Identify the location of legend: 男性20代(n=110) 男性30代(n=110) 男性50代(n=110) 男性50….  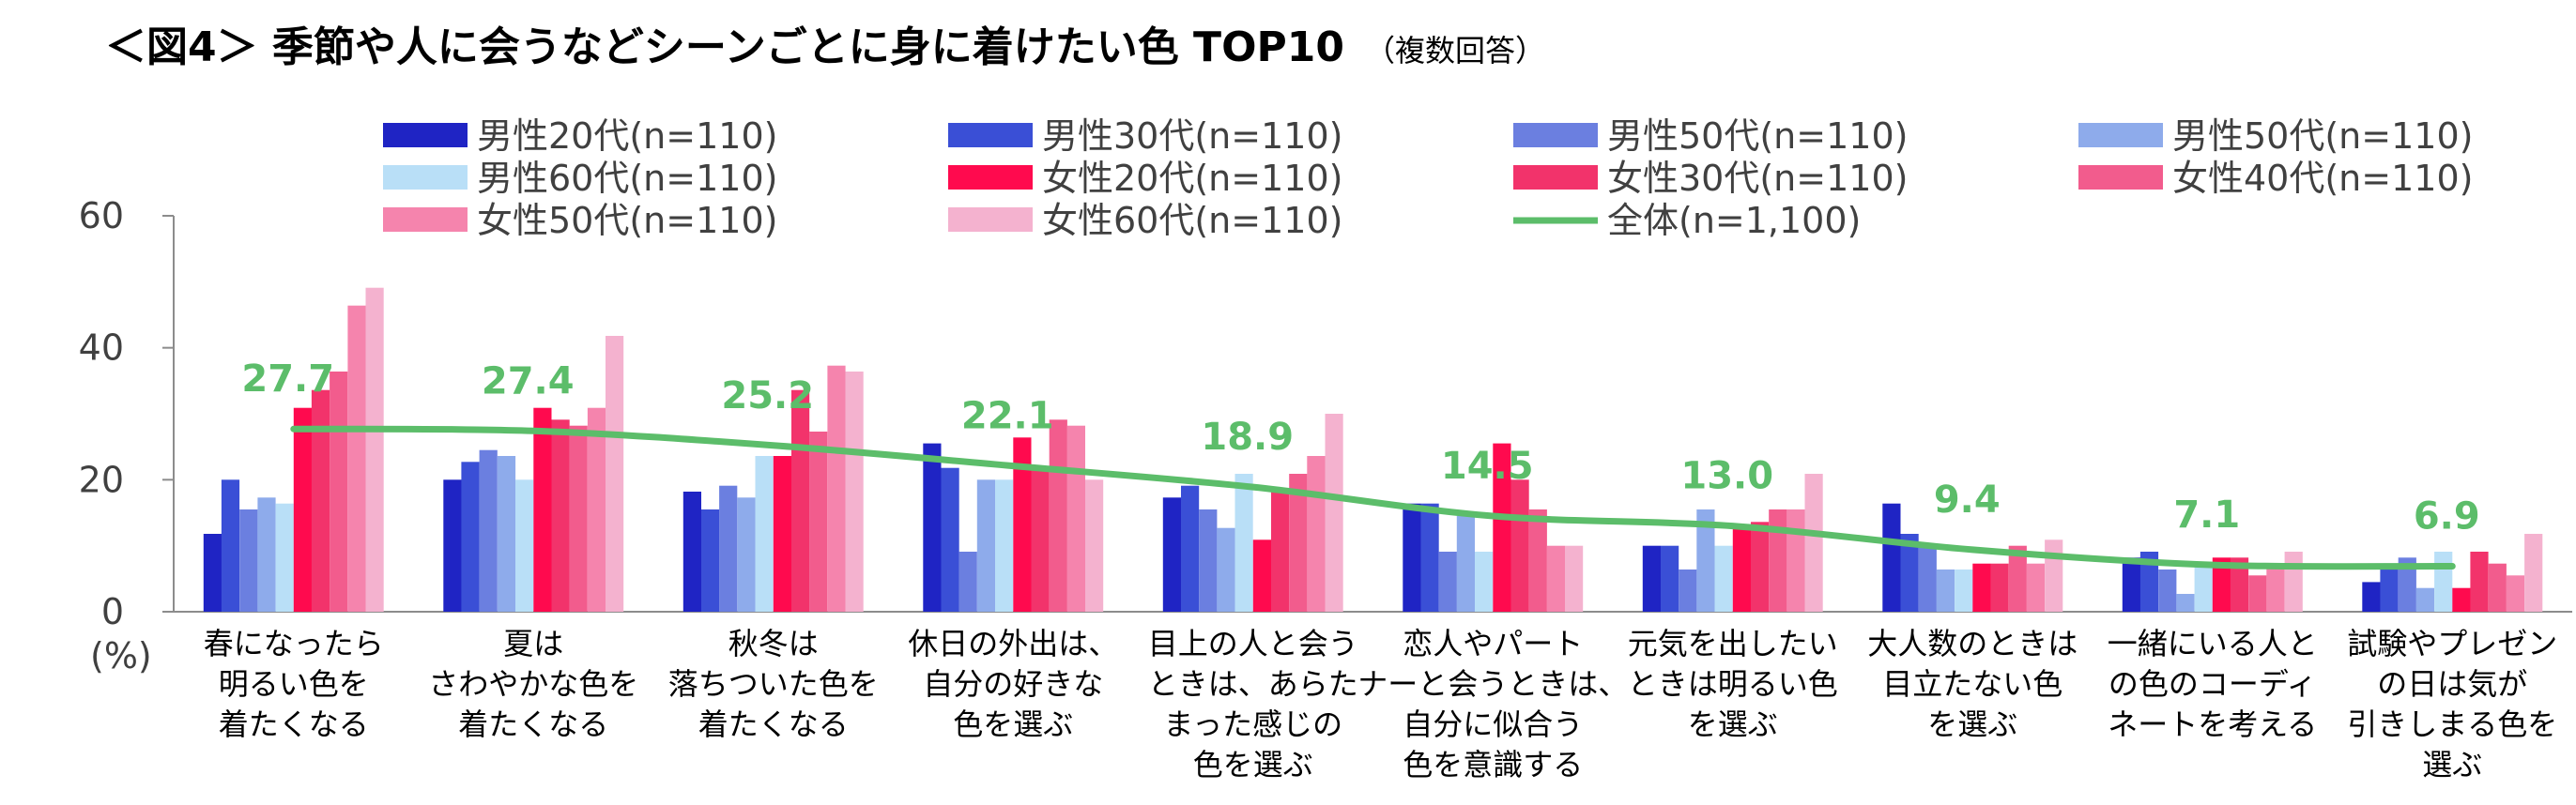
(1428, 178).